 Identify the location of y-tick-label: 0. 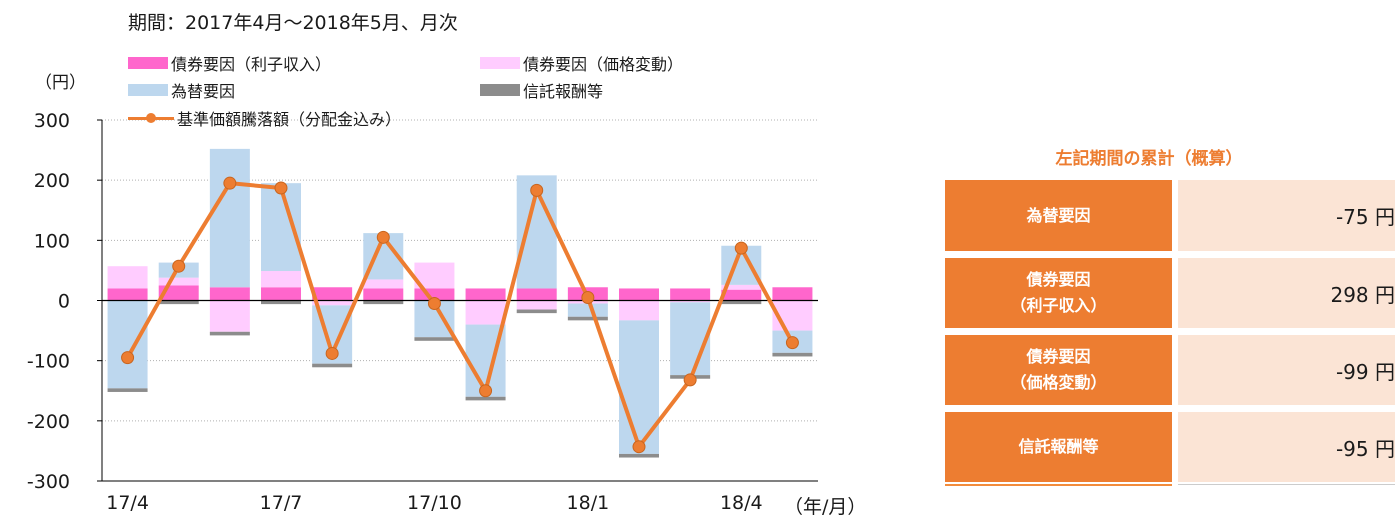
(64, 302).